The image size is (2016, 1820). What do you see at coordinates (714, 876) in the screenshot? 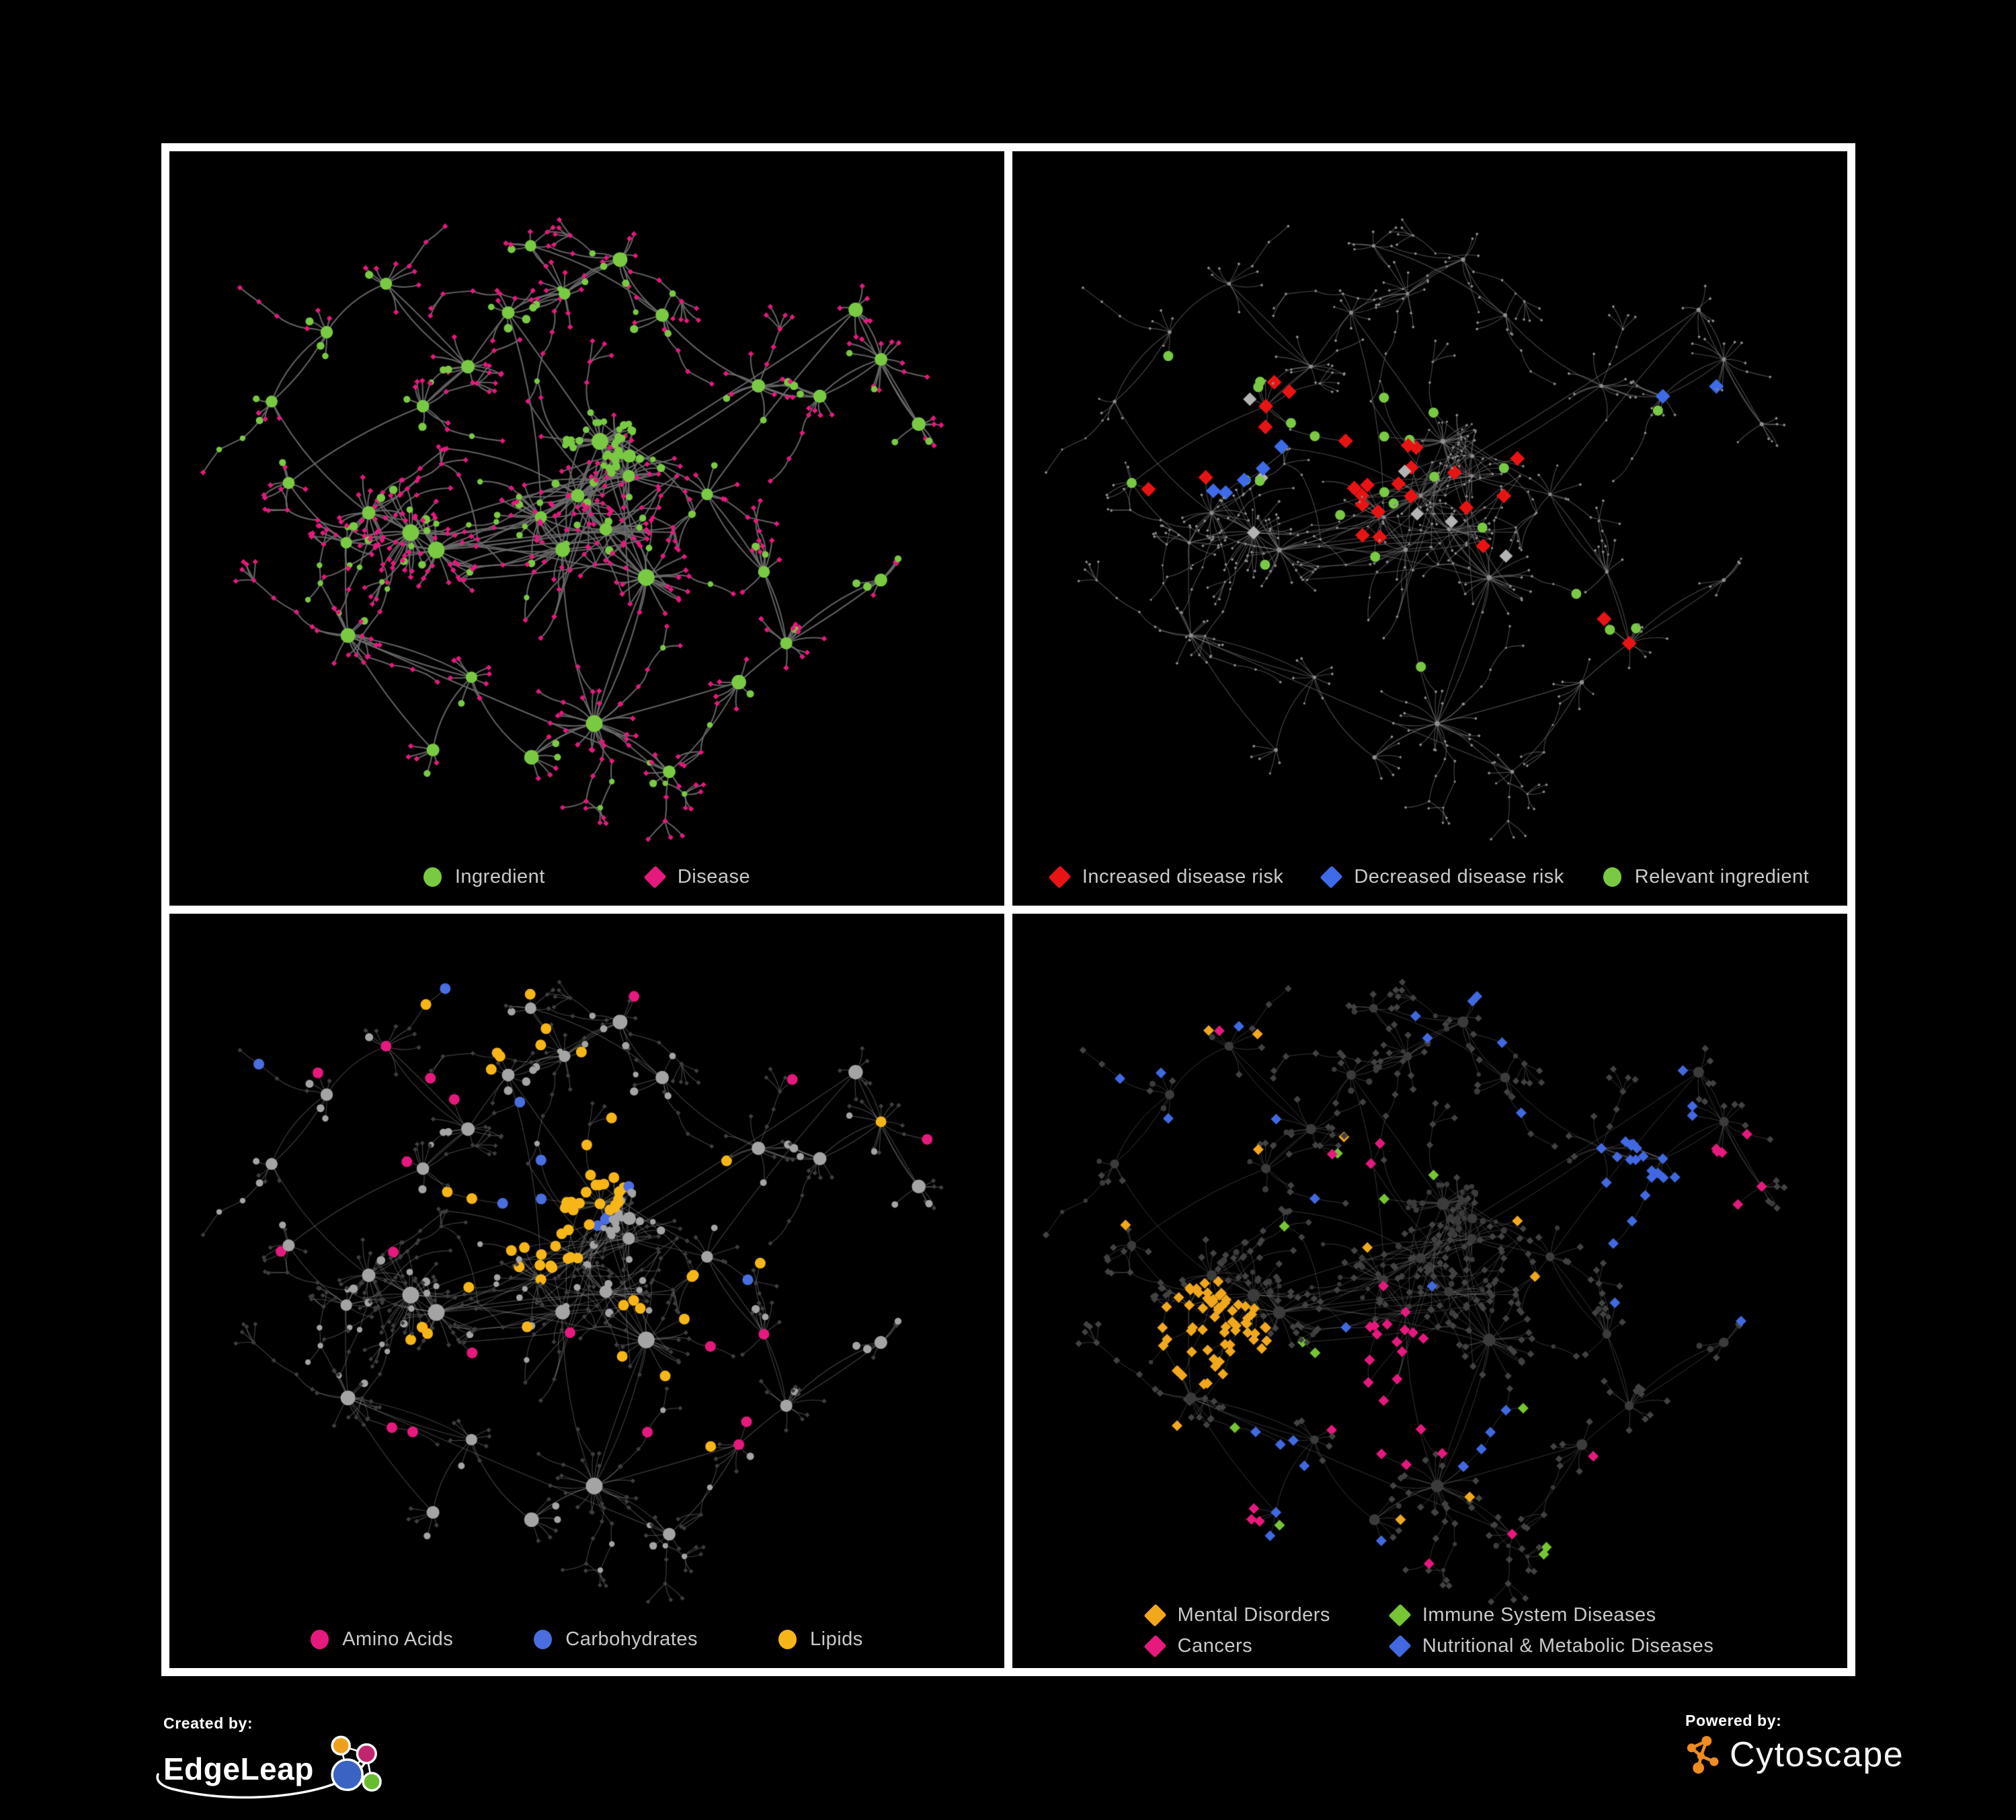
I see `legend-label: Disease` at bounding box center [714, 876].